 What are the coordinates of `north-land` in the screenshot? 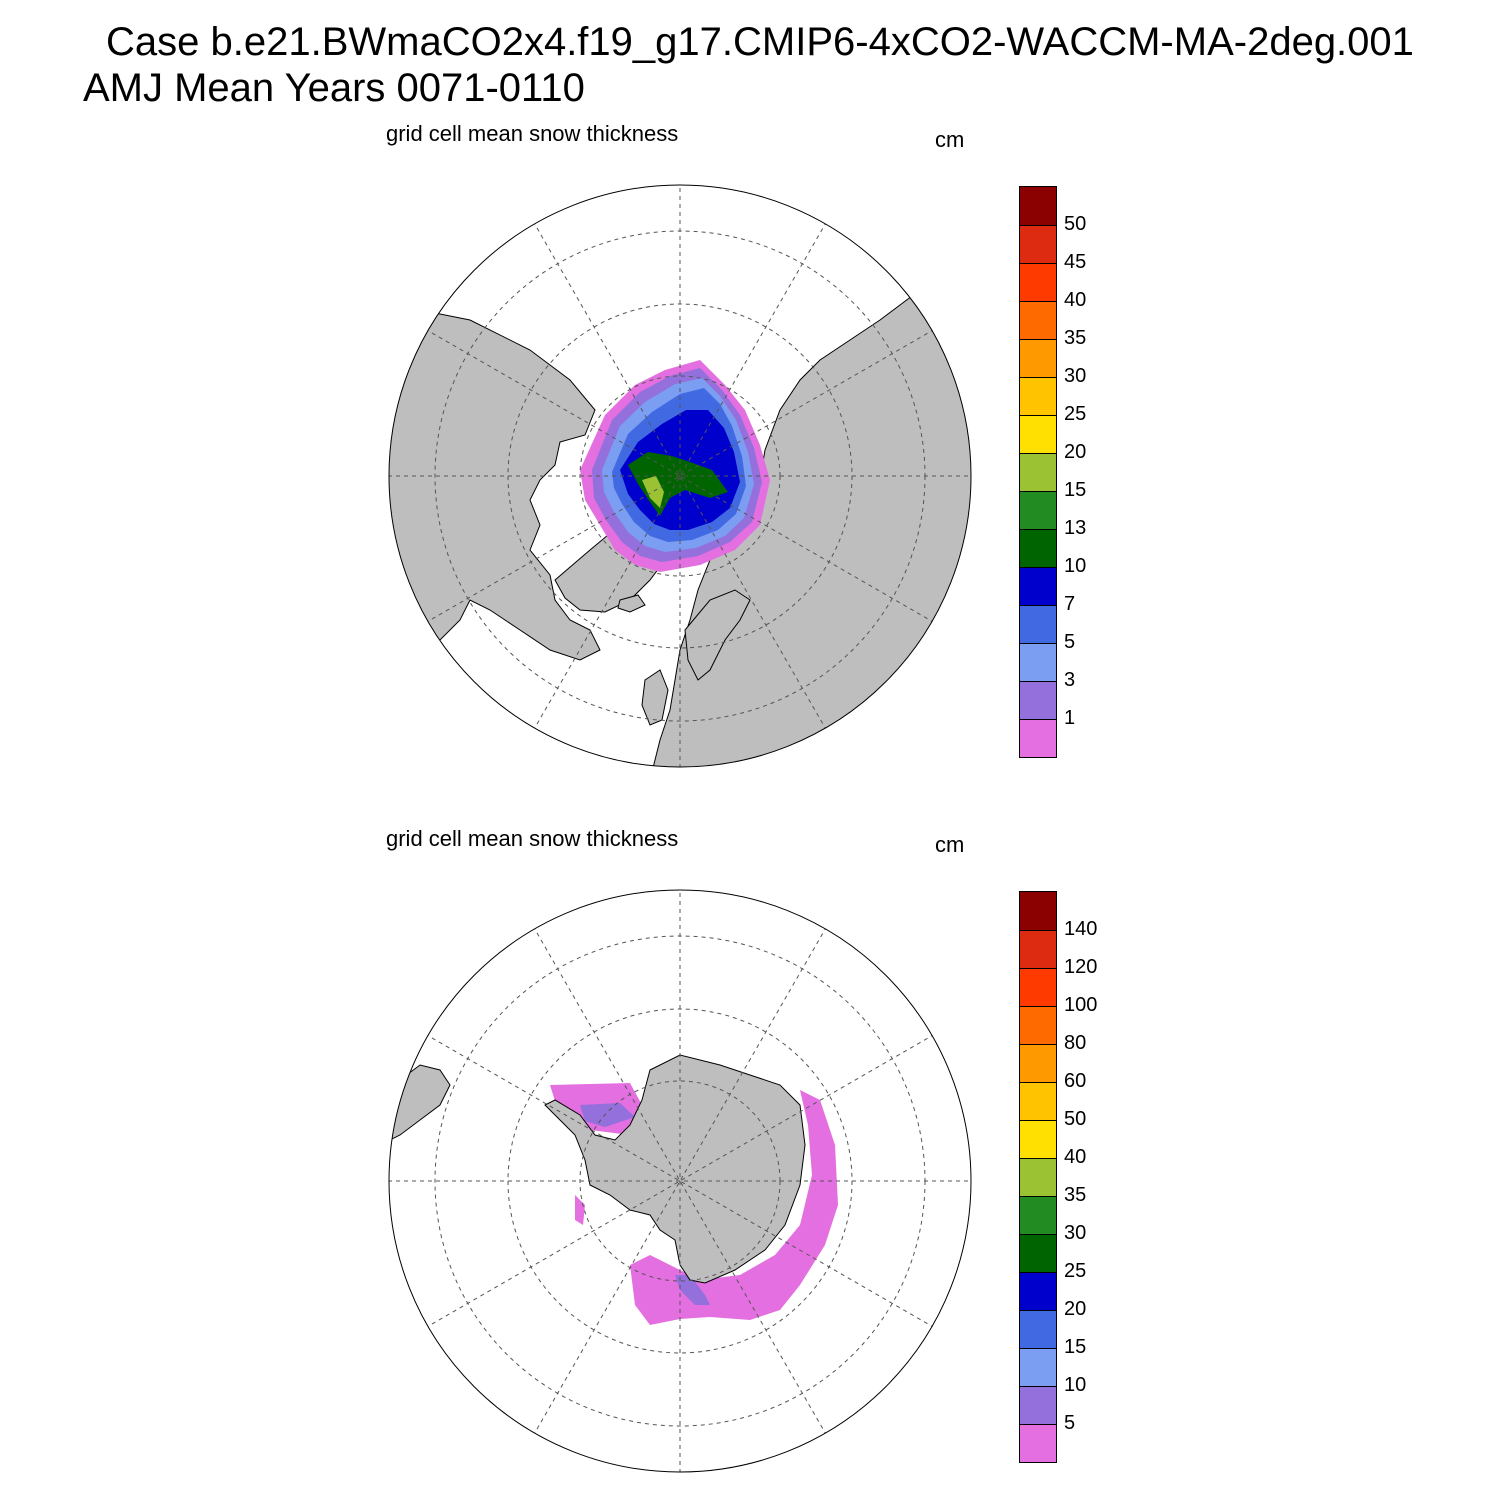 It's located at (680, 513).